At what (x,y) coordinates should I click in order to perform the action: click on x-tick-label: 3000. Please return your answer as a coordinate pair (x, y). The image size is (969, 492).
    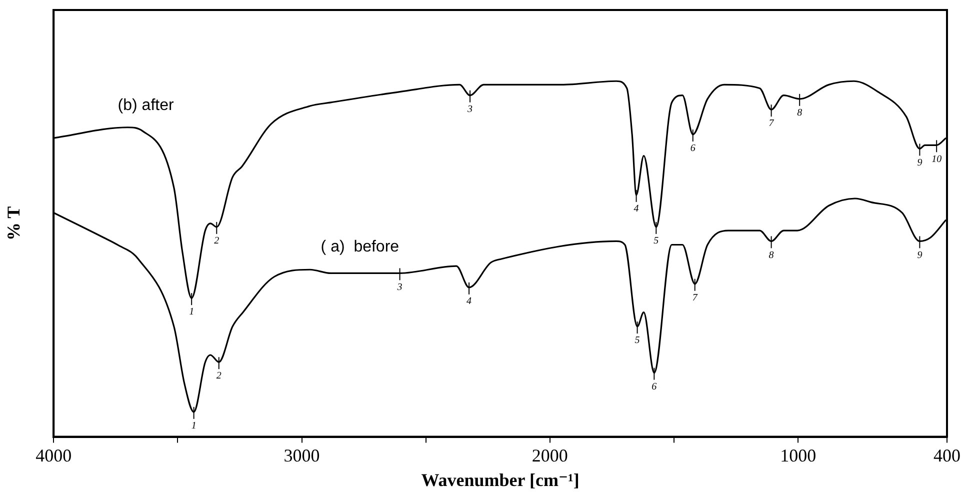
    Looking at the image, I should click on (302, 455).